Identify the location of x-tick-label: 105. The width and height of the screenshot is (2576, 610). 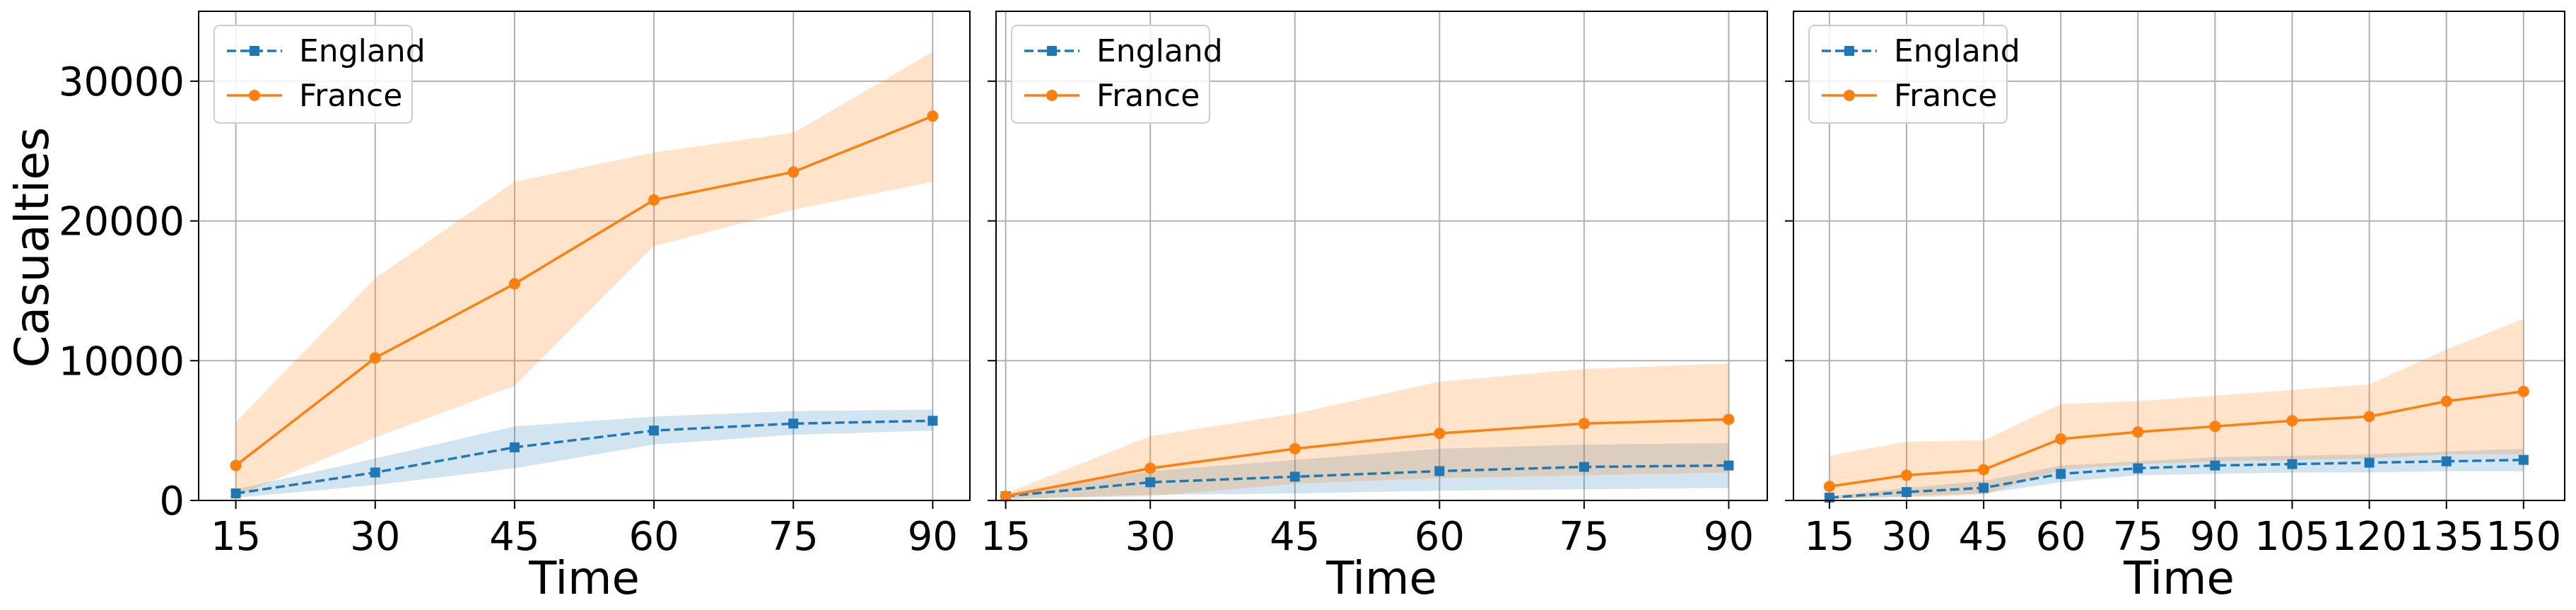
(2292, 537).